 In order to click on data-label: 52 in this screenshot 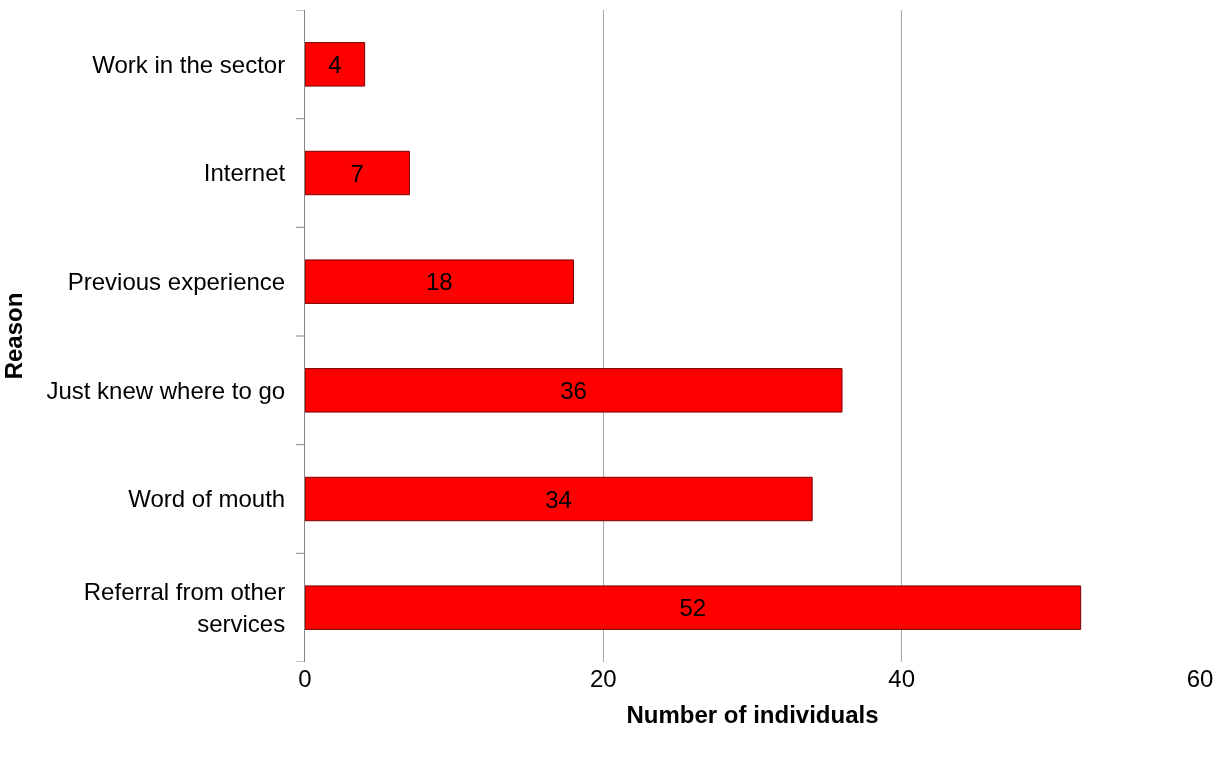, I will do `click(693, 608)`.